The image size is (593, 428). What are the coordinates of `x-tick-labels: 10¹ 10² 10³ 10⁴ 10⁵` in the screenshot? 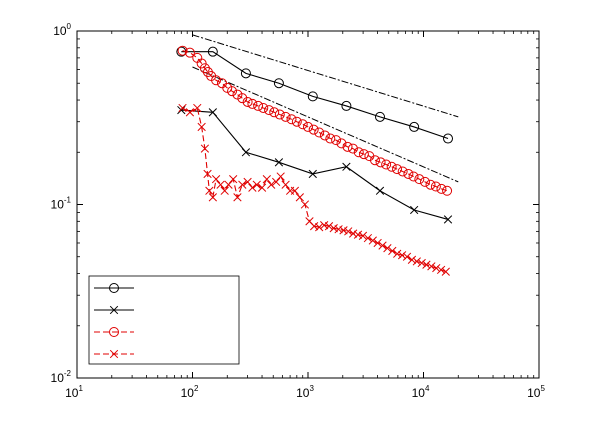 It's located at (305, 392).